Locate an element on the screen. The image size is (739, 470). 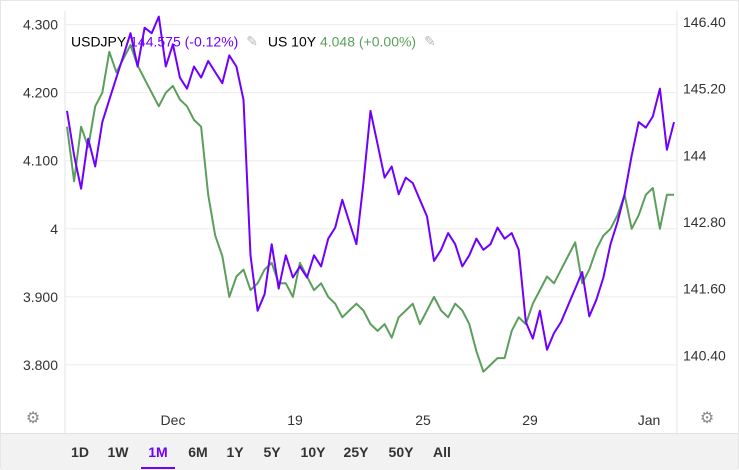
left-axis-tick-label: 3.800 is located at coordinates (40, 365).